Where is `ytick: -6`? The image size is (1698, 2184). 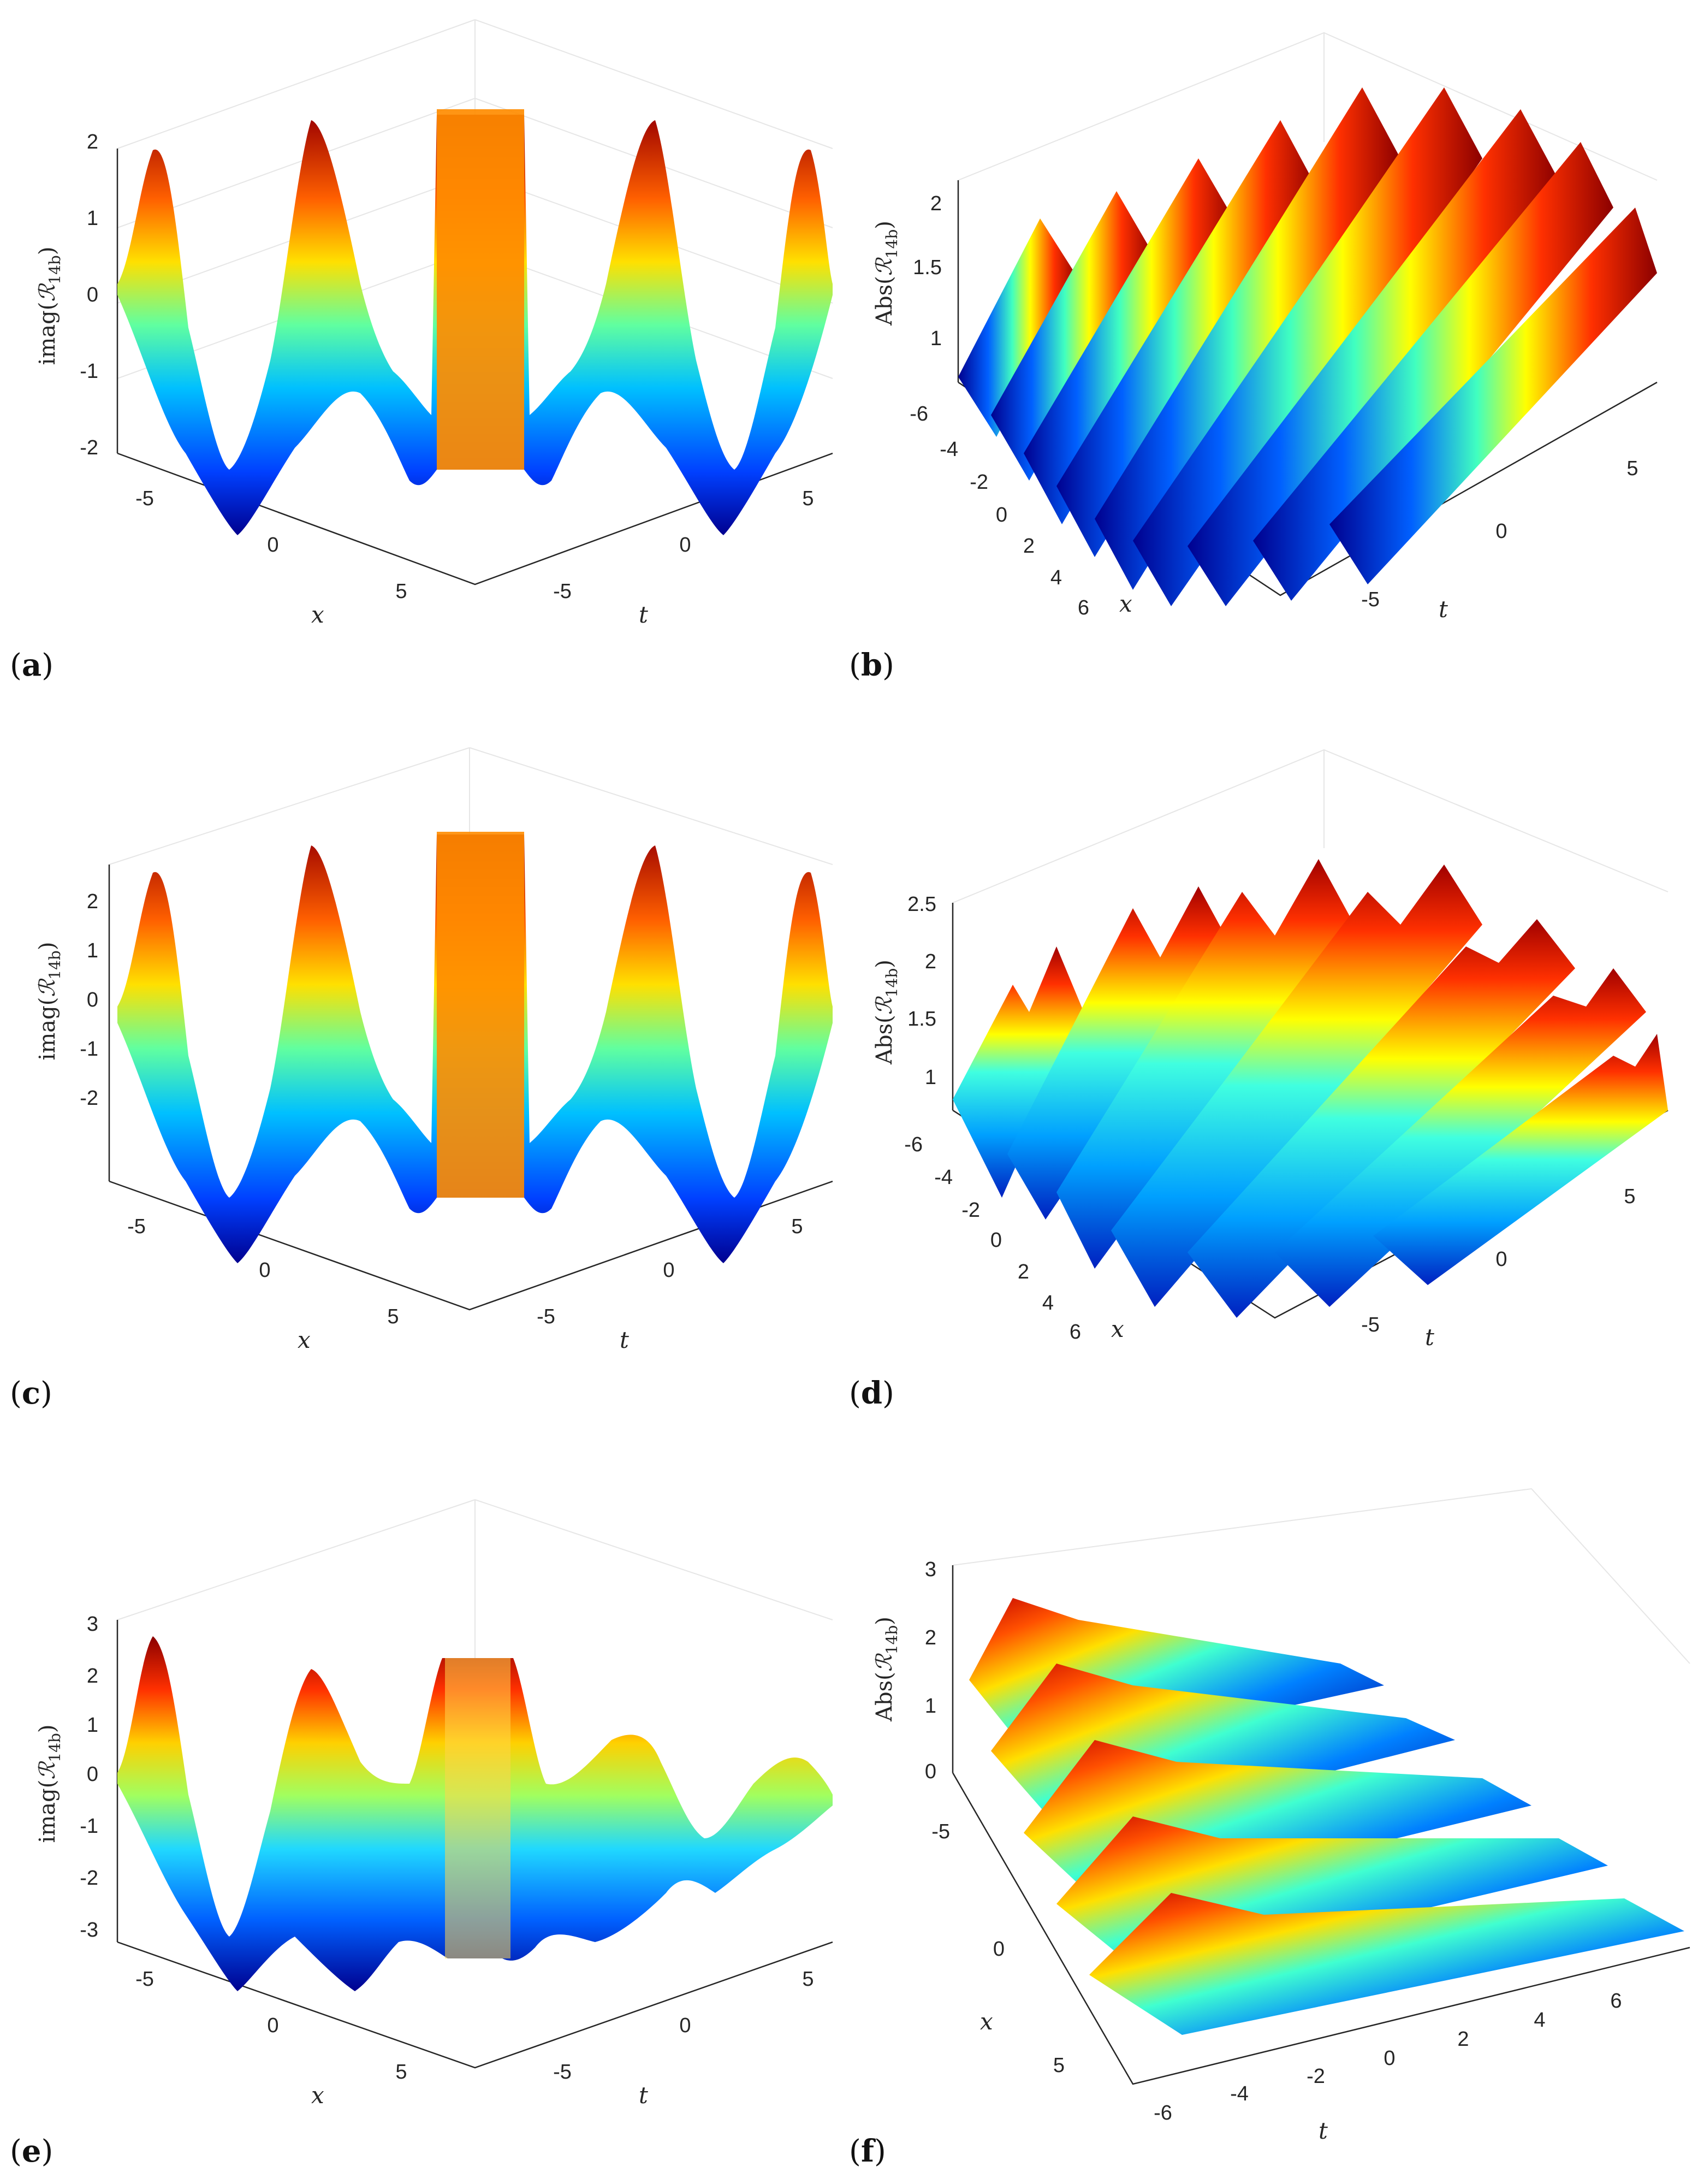 ytick: -6 is located at coordinates (1163, 2113).